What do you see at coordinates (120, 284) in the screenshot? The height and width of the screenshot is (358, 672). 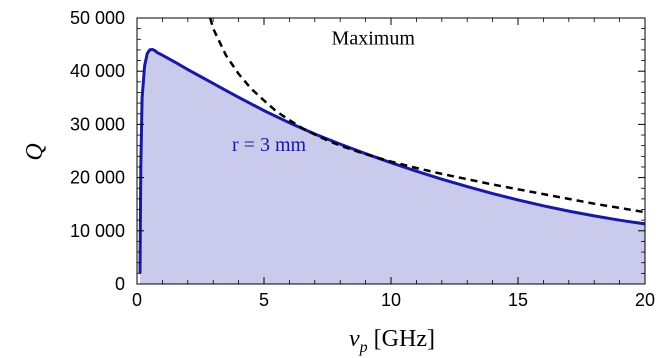 I see `y-tick-label: 0` at bounding box center [120, 284].